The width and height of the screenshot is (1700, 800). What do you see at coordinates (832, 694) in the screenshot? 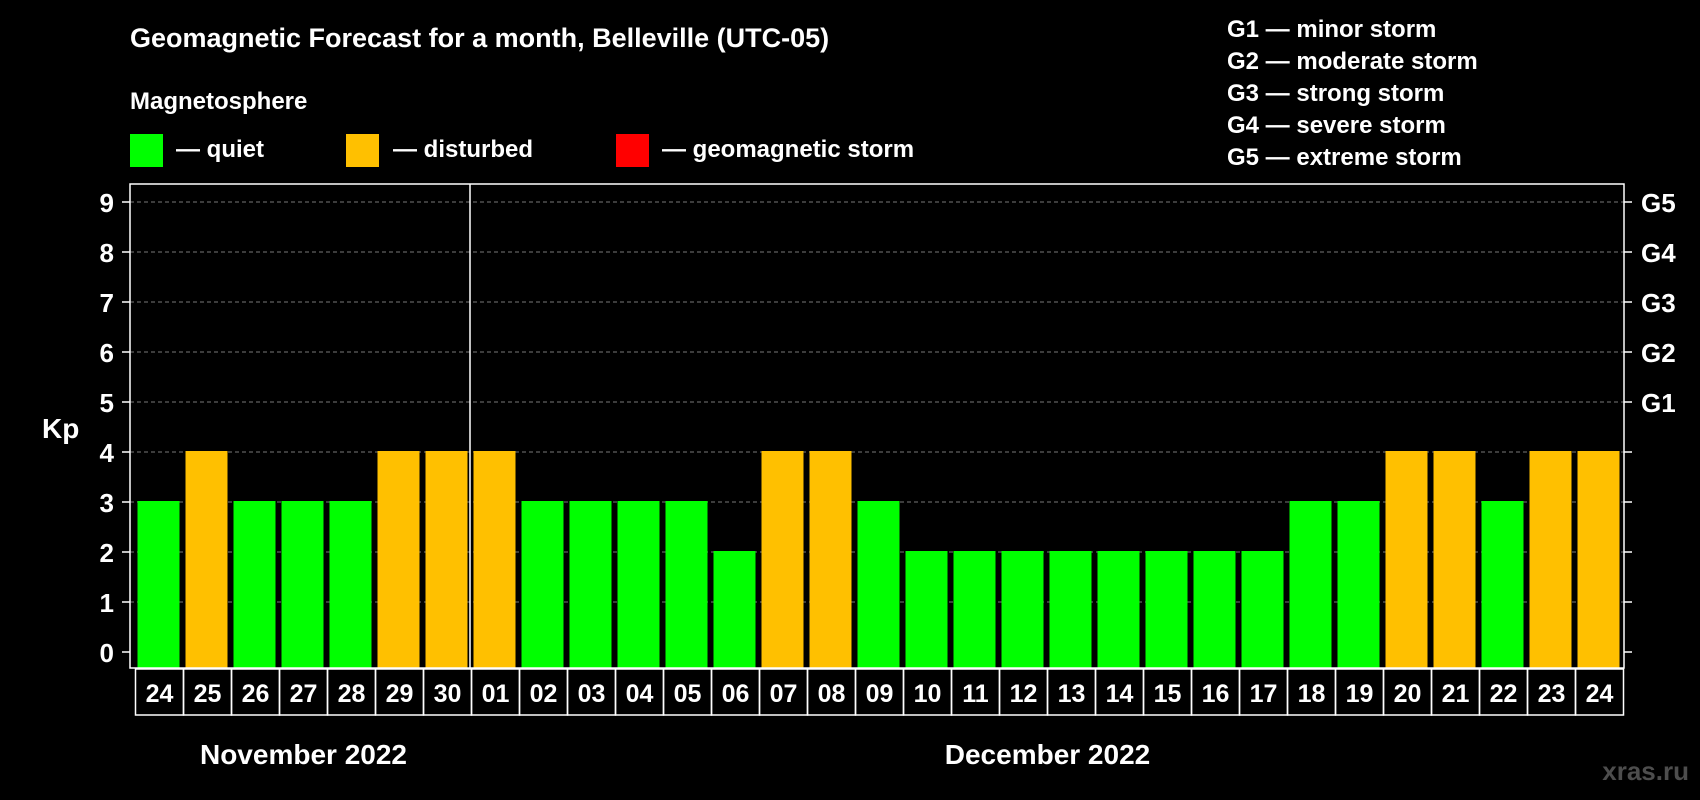
I see `x-tick-label: 08` at bounding box center [832, 694].